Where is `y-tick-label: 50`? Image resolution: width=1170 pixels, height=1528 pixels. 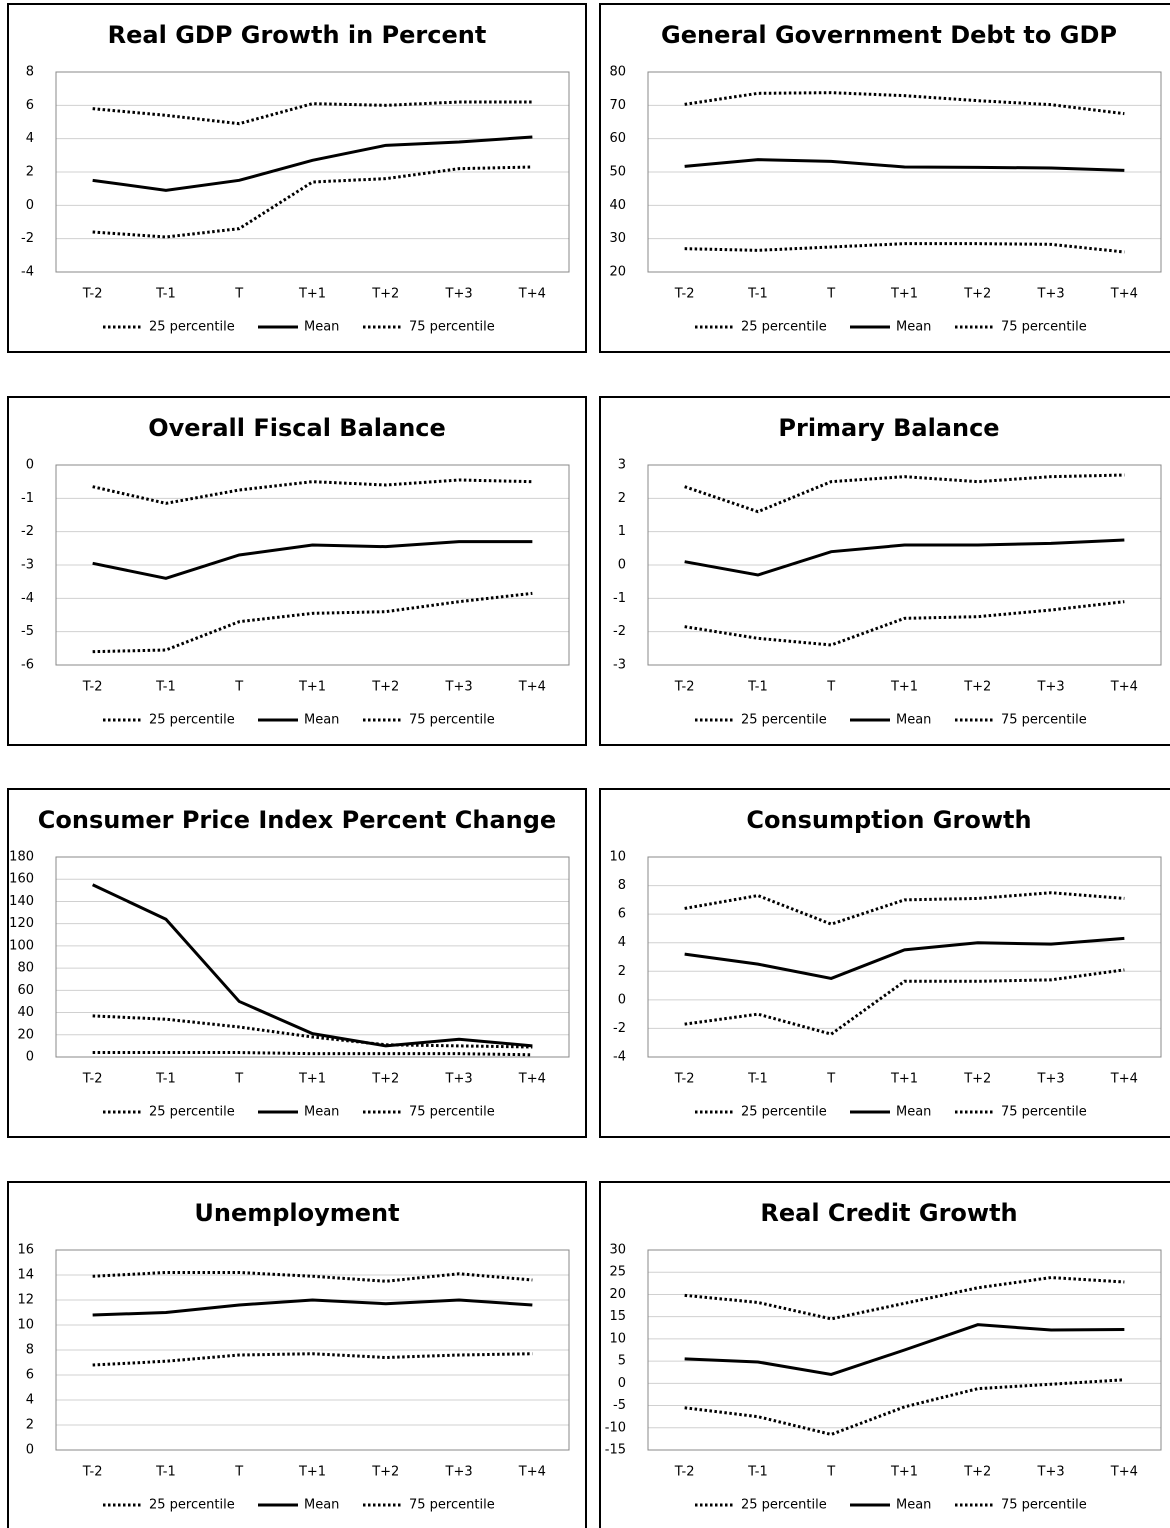 y-tick-label: 50 is located at coordinates (617, 172).